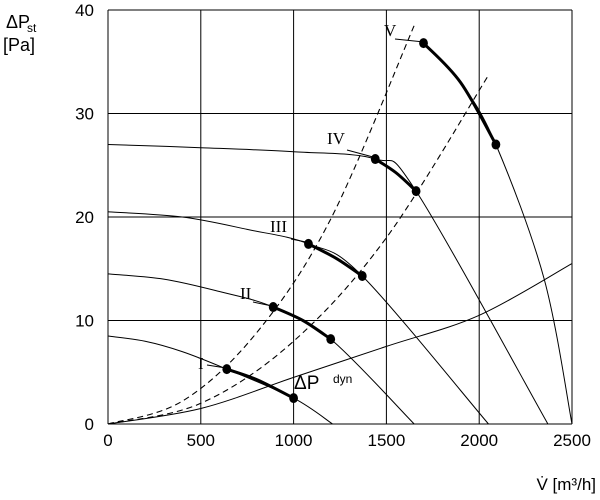  Describe the element at coordinates (302, 323) in the screenshot. I see `operating-range-II` at that location.